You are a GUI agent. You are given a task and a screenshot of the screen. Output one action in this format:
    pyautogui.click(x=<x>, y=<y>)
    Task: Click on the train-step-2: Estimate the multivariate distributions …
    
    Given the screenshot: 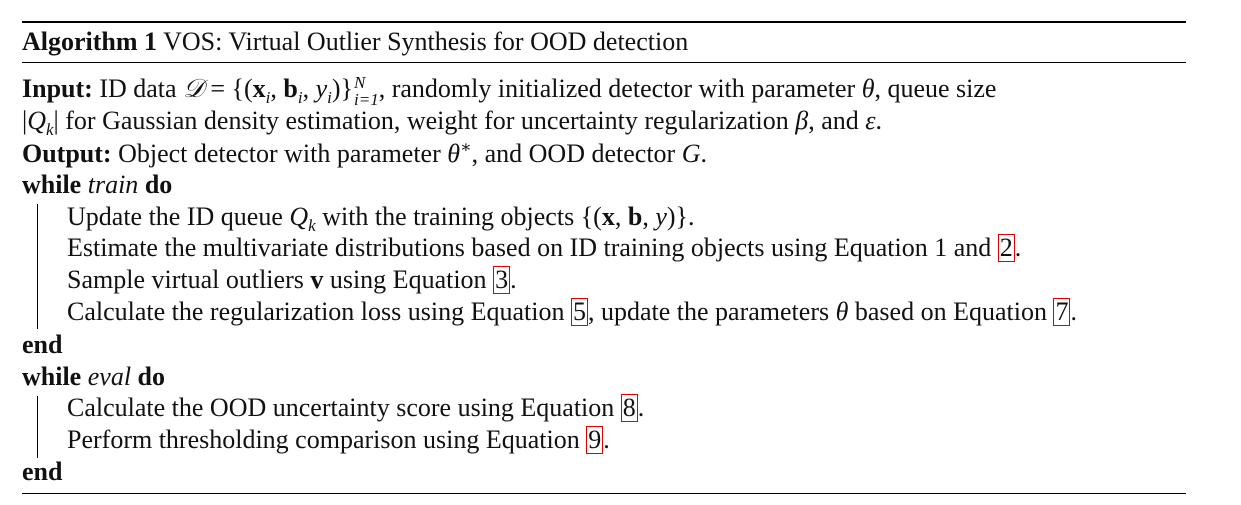 What is the action you would take?
    pyautogui.click(x=544, y=248)
    